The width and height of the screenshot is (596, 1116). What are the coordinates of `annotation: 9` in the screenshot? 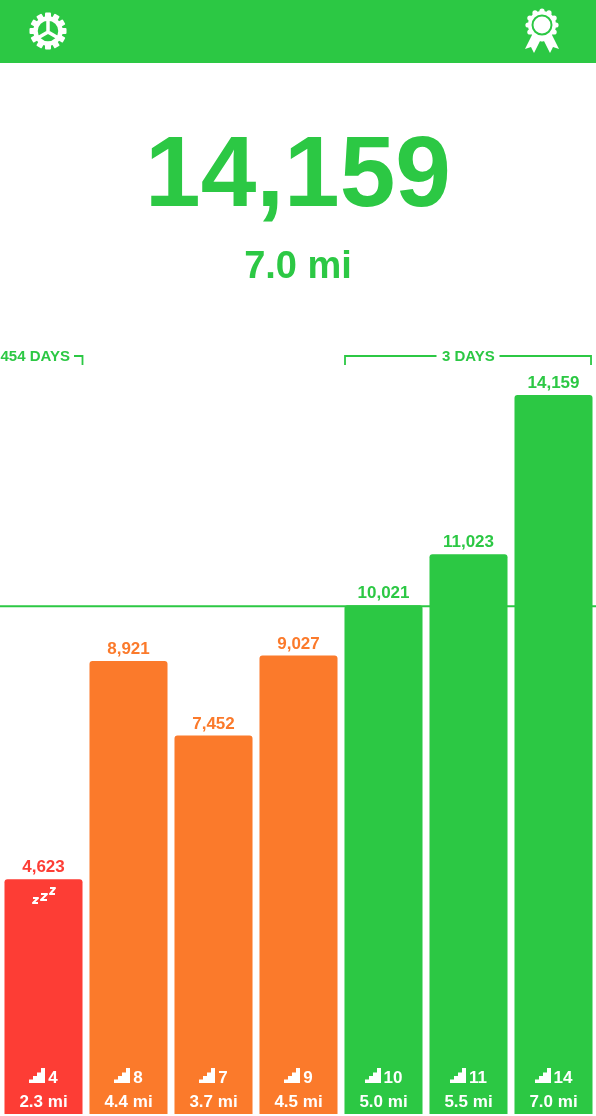 It's located at (308, 1077).